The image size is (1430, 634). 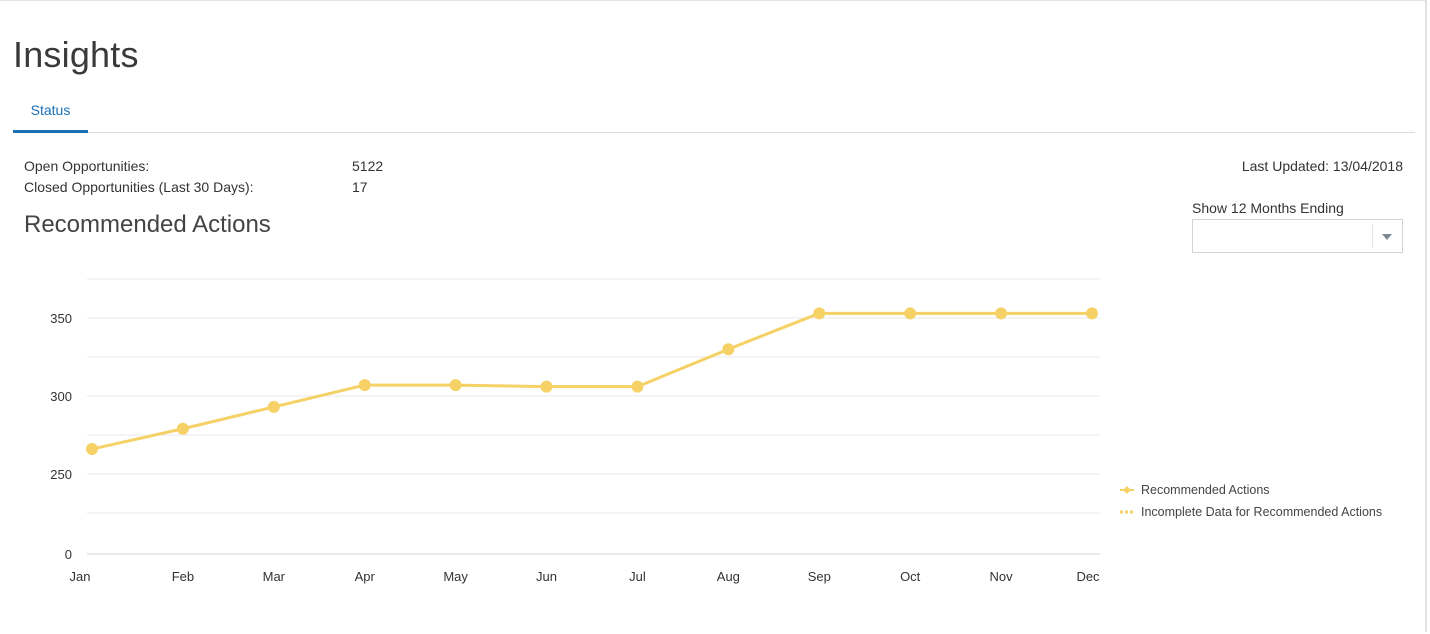 What do you see at coordinates (1372, 236) in the screenshot?
I see `select-divider` at bounding box center [1372, 236].